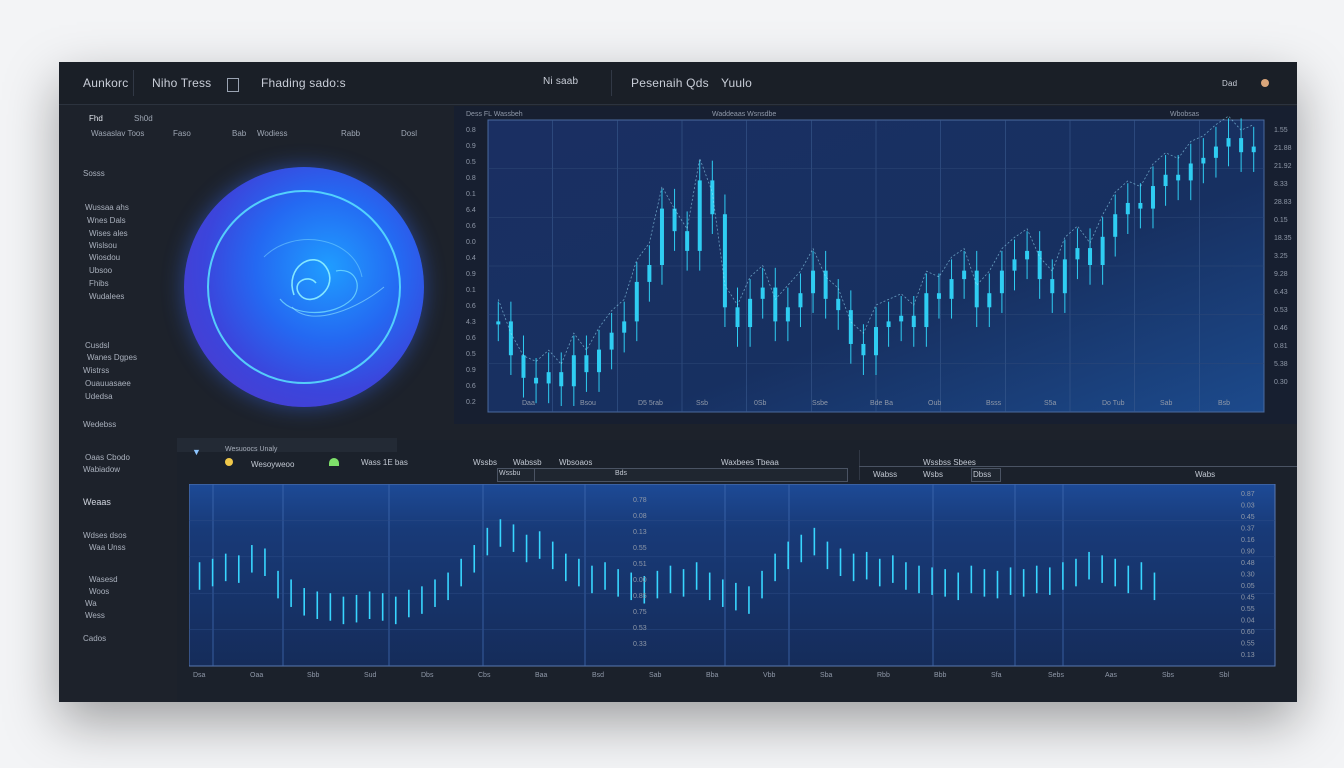 This screenshot has width=1344, height=768. Describe the element at coordinates (1168, 675) in the screenshot. I see `x-axis-tick-label: Sbs` at that location.